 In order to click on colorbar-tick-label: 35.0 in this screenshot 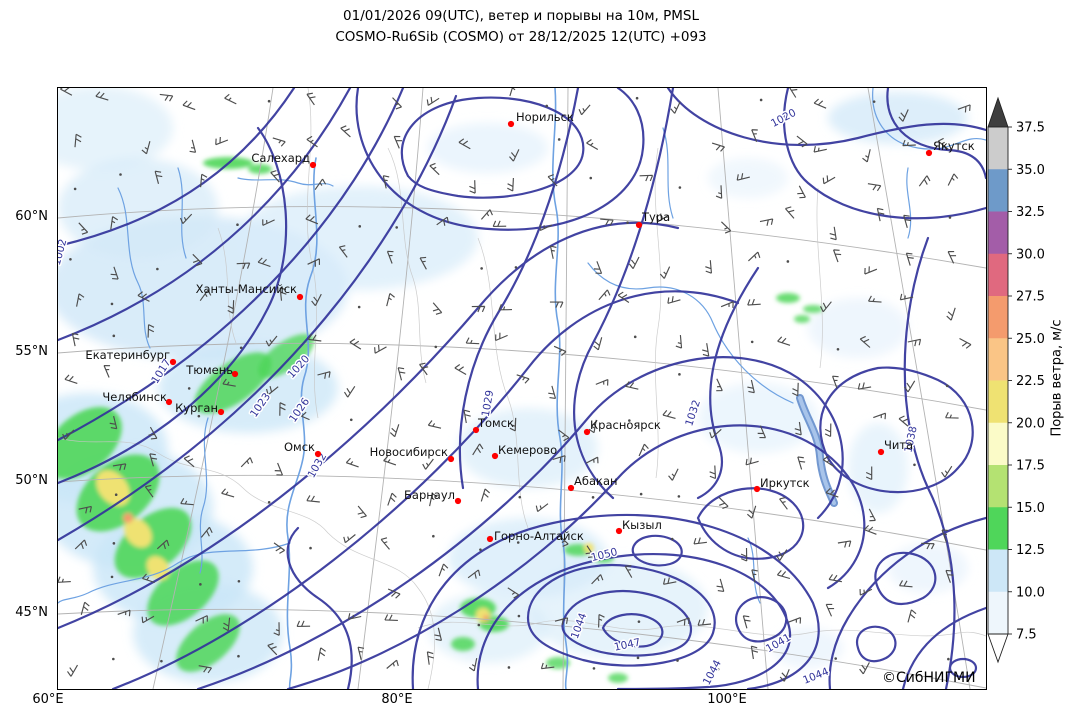, I will do `click(1030, 170)`.